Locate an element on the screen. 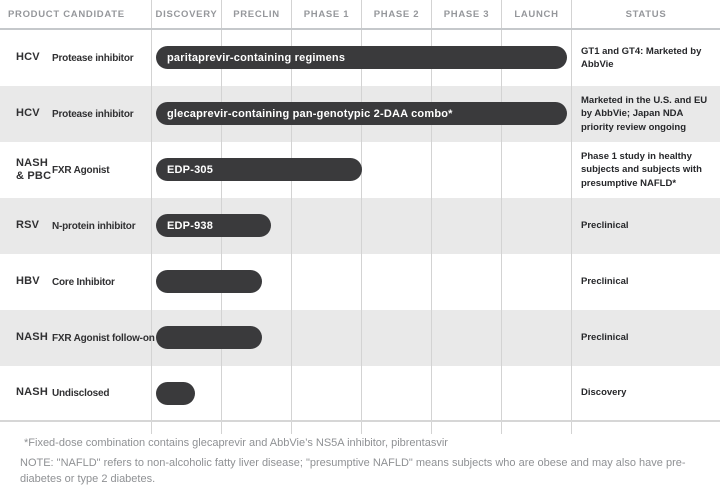  bar-label: EDP-305 is located at coordinates (190, 169).